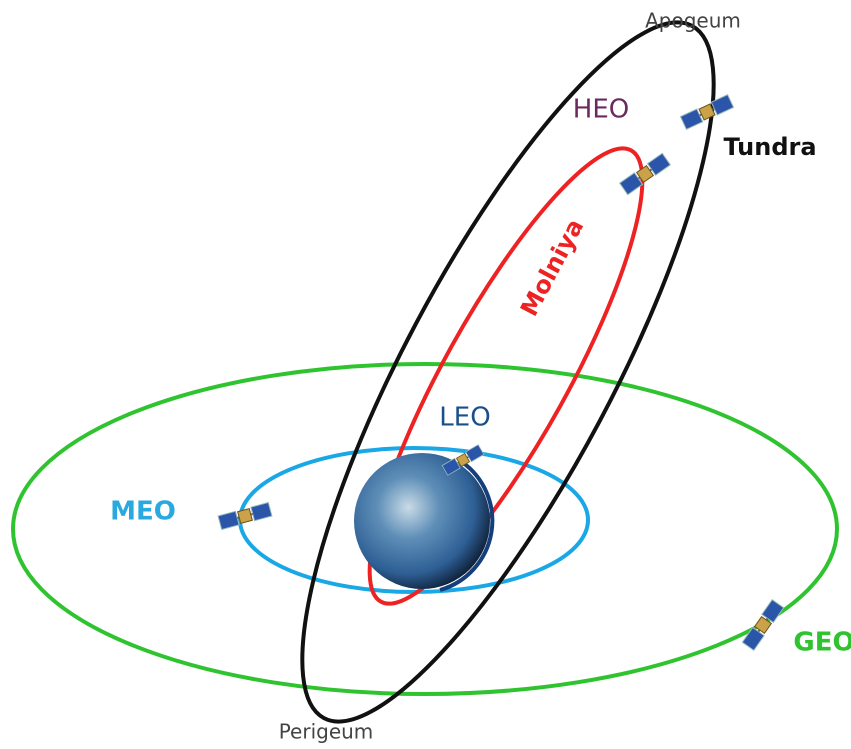 This screenshot has width=851, height=749. Describe the element at coordinates (822, 643) in the screenshot. I see `geo-label: GEO` at that location.